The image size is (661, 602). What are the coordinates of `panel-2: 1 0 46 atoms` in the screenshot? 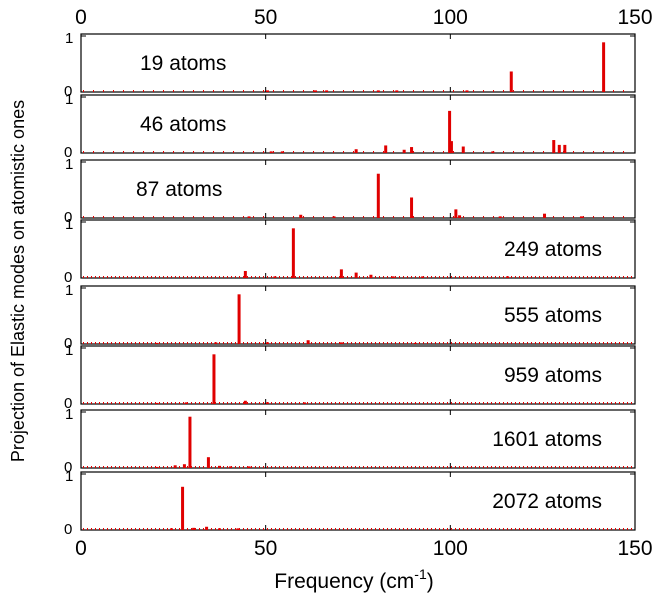 It's located at (350, 126).